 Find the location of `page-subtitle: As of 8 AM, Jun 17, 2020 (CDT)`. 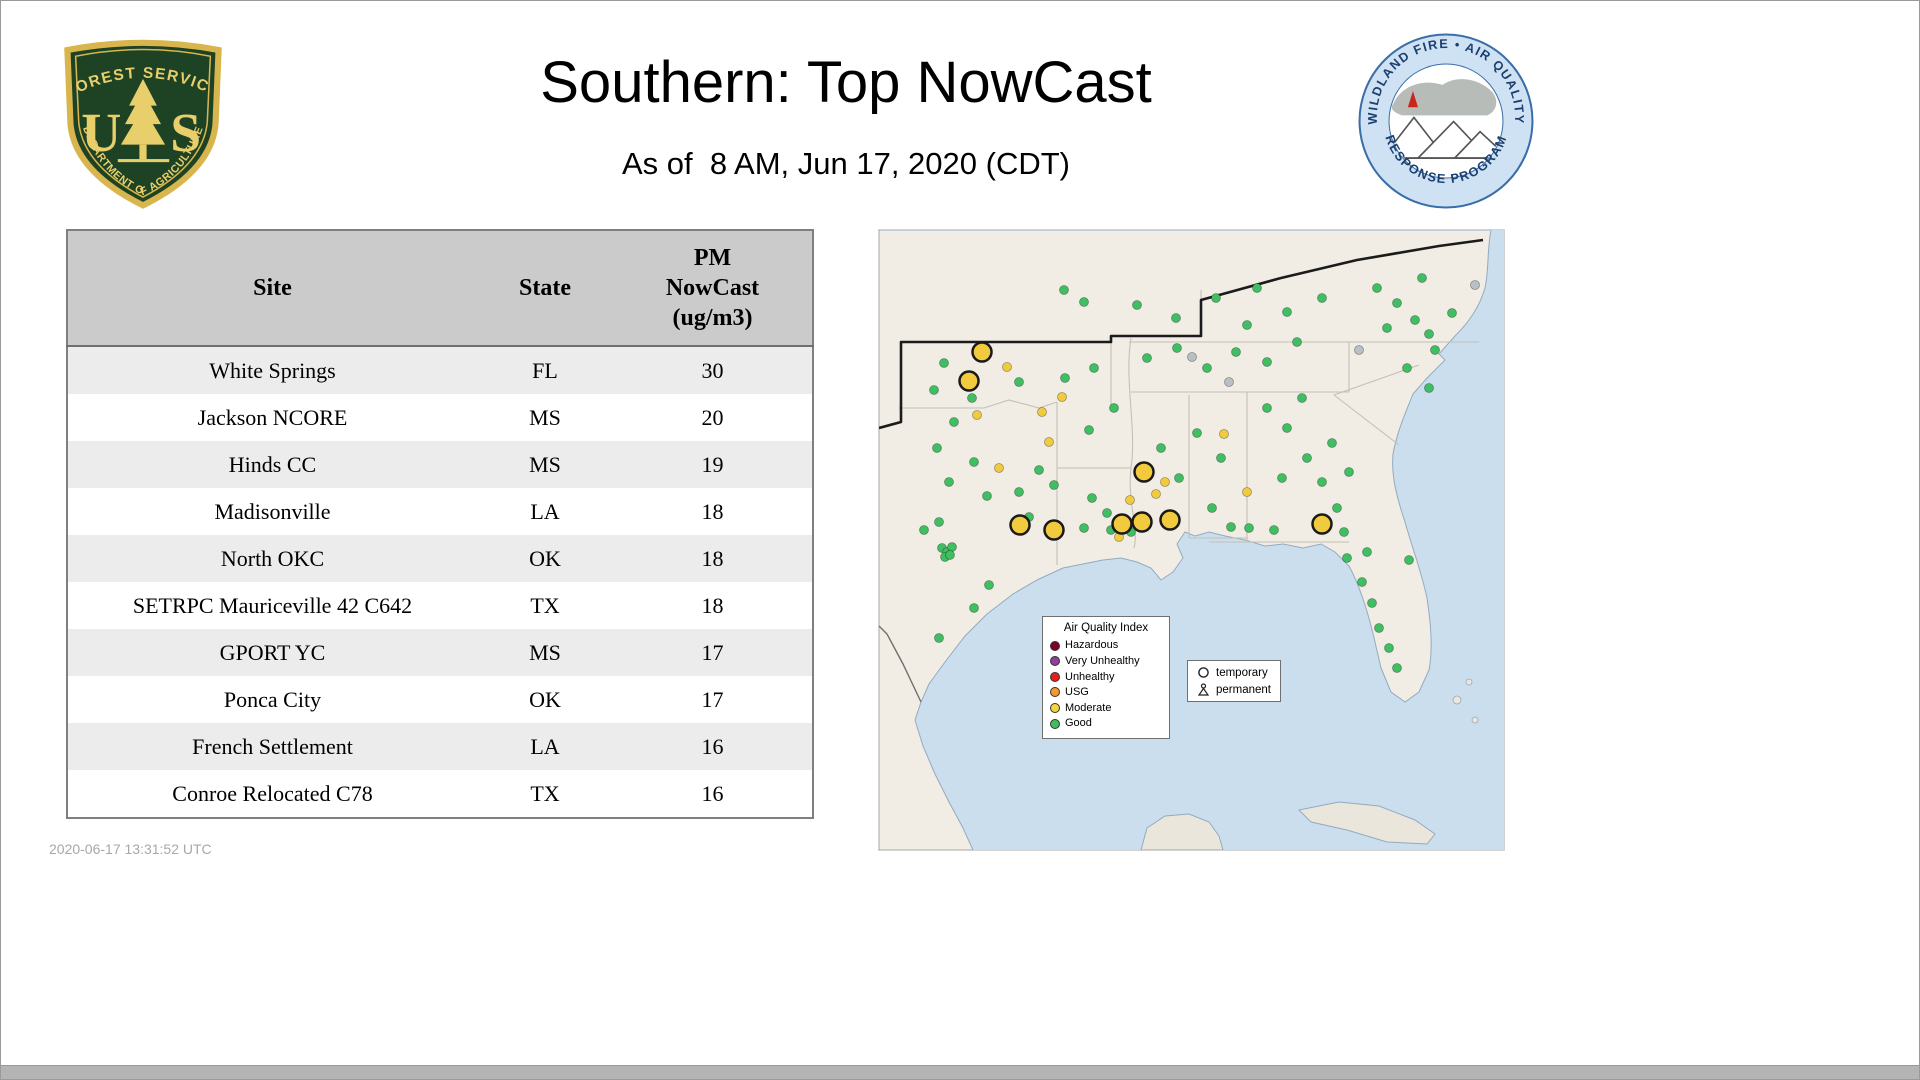

page-subtitle: As of 8 AM, Jun 17, 2020 (CDT) is located at coordinates (846, 163).